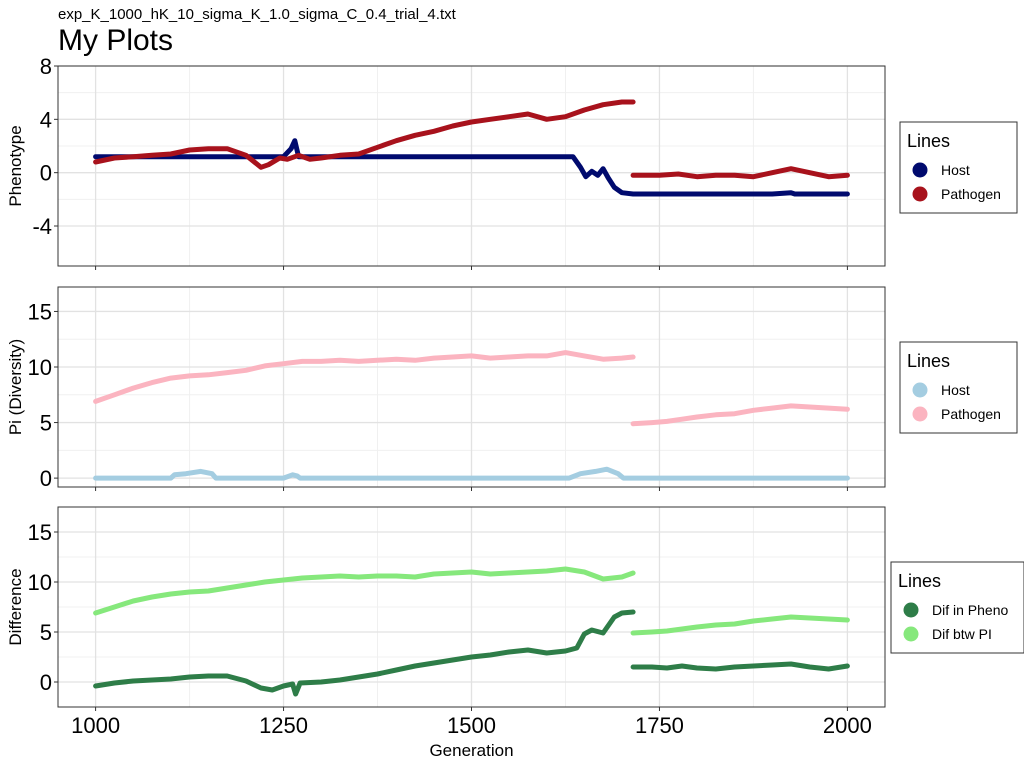 The width and height of the screenshot is (1024, 768). What do you see at coordinates (46, 119) in the screenshot?
I see `y-tick-label: 4` at bounding box center [46, 119].